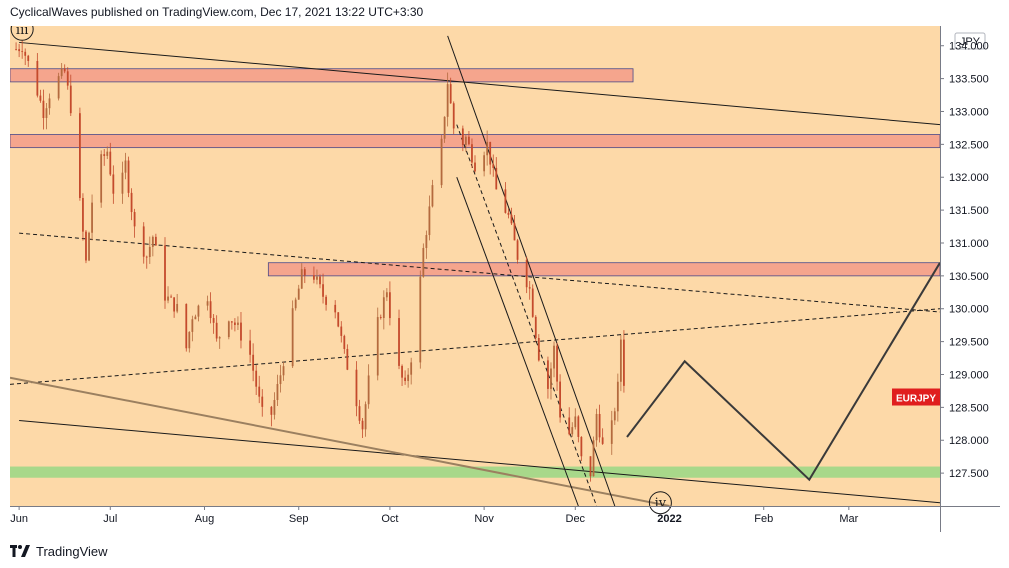 The width and height of the screenshot is (1009, 568). Describe the element at coordinates (72, 551) in the screenshot. I see `tradingview-brand-text: TradingView` at that location.